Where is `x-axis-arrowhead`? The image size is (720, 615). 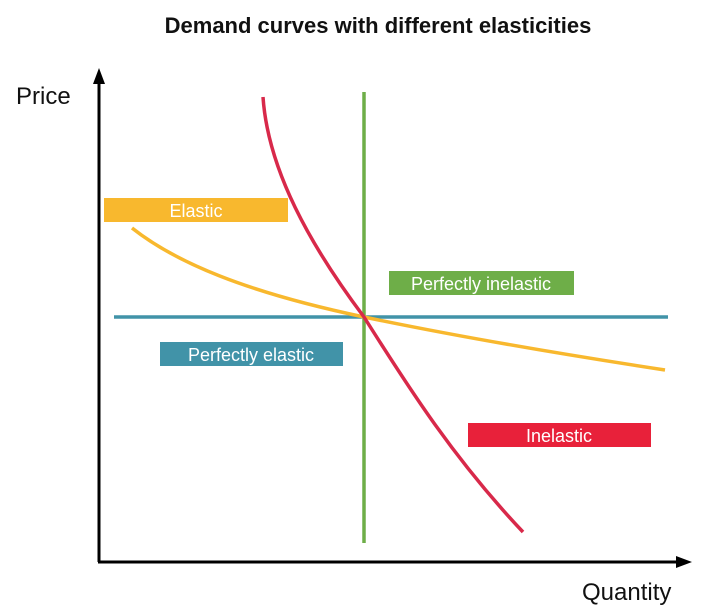
x-axis-arrowhead is located at coordinates (684, 562).